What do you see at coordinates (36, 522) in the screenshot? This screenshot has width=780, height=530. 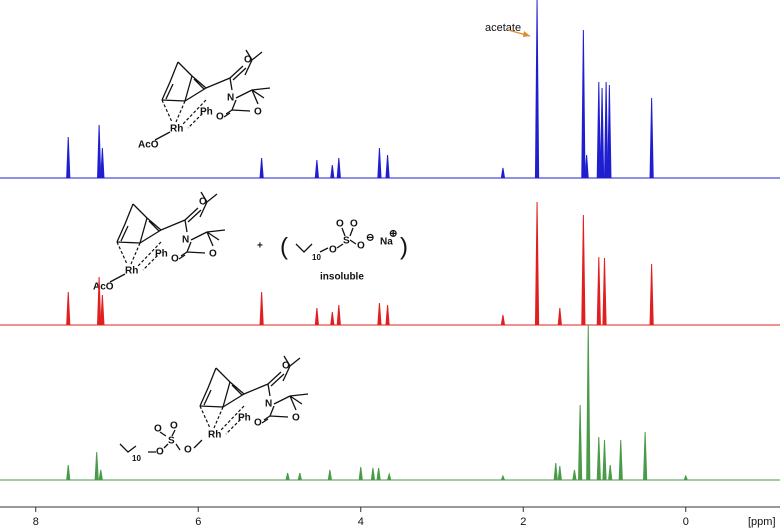 I see `x-tick-label: 8` at bounding box center [36, 522].